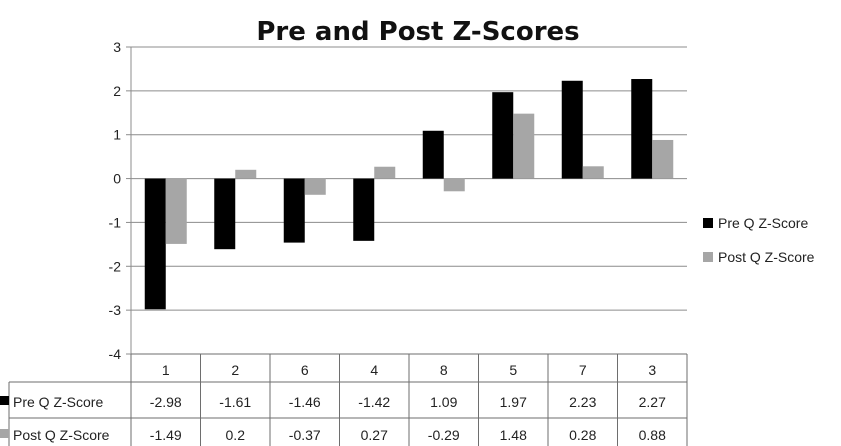 This screenshot has height=446, width=841. Describe the element at coordinates (235, 402) in the screenshot. I see `data-label: -1.61` at that location.